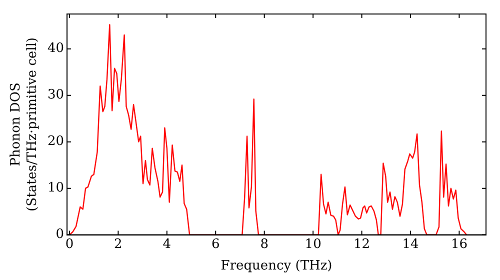 The image size is (500, 280). Describe the element at coordinates (24, 124) in the screenshot. I see `y-axis-title: Phonon DOS (States/THz·primitive cell)` at that location.